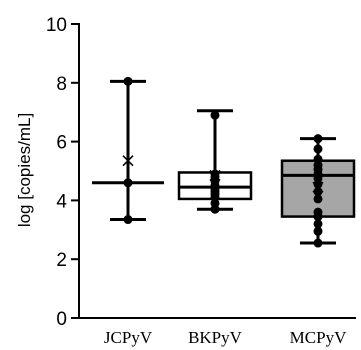 Image resolution: width=361 pixels, height=350 pixels. I want to click on x-tick-label: MCPyV, so click(318, 337).